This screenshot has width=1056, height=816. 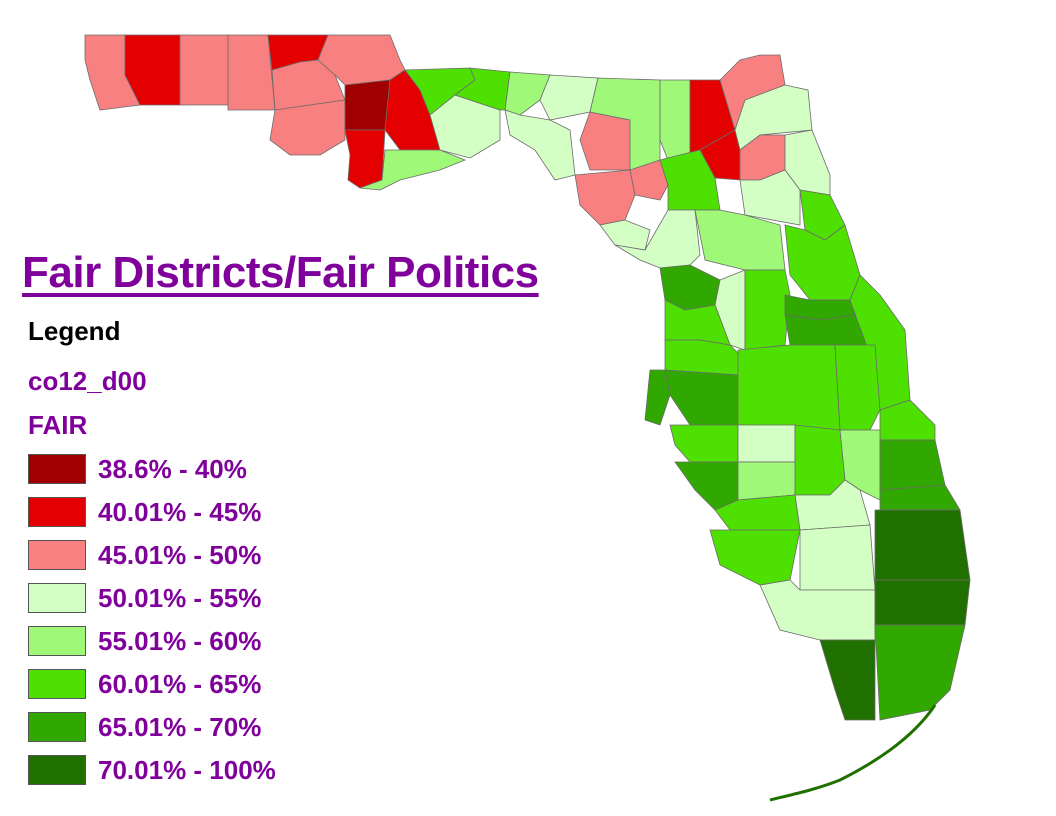 I want to click on legend-class: 65.01% - 70%, so click(x=144, y=727).